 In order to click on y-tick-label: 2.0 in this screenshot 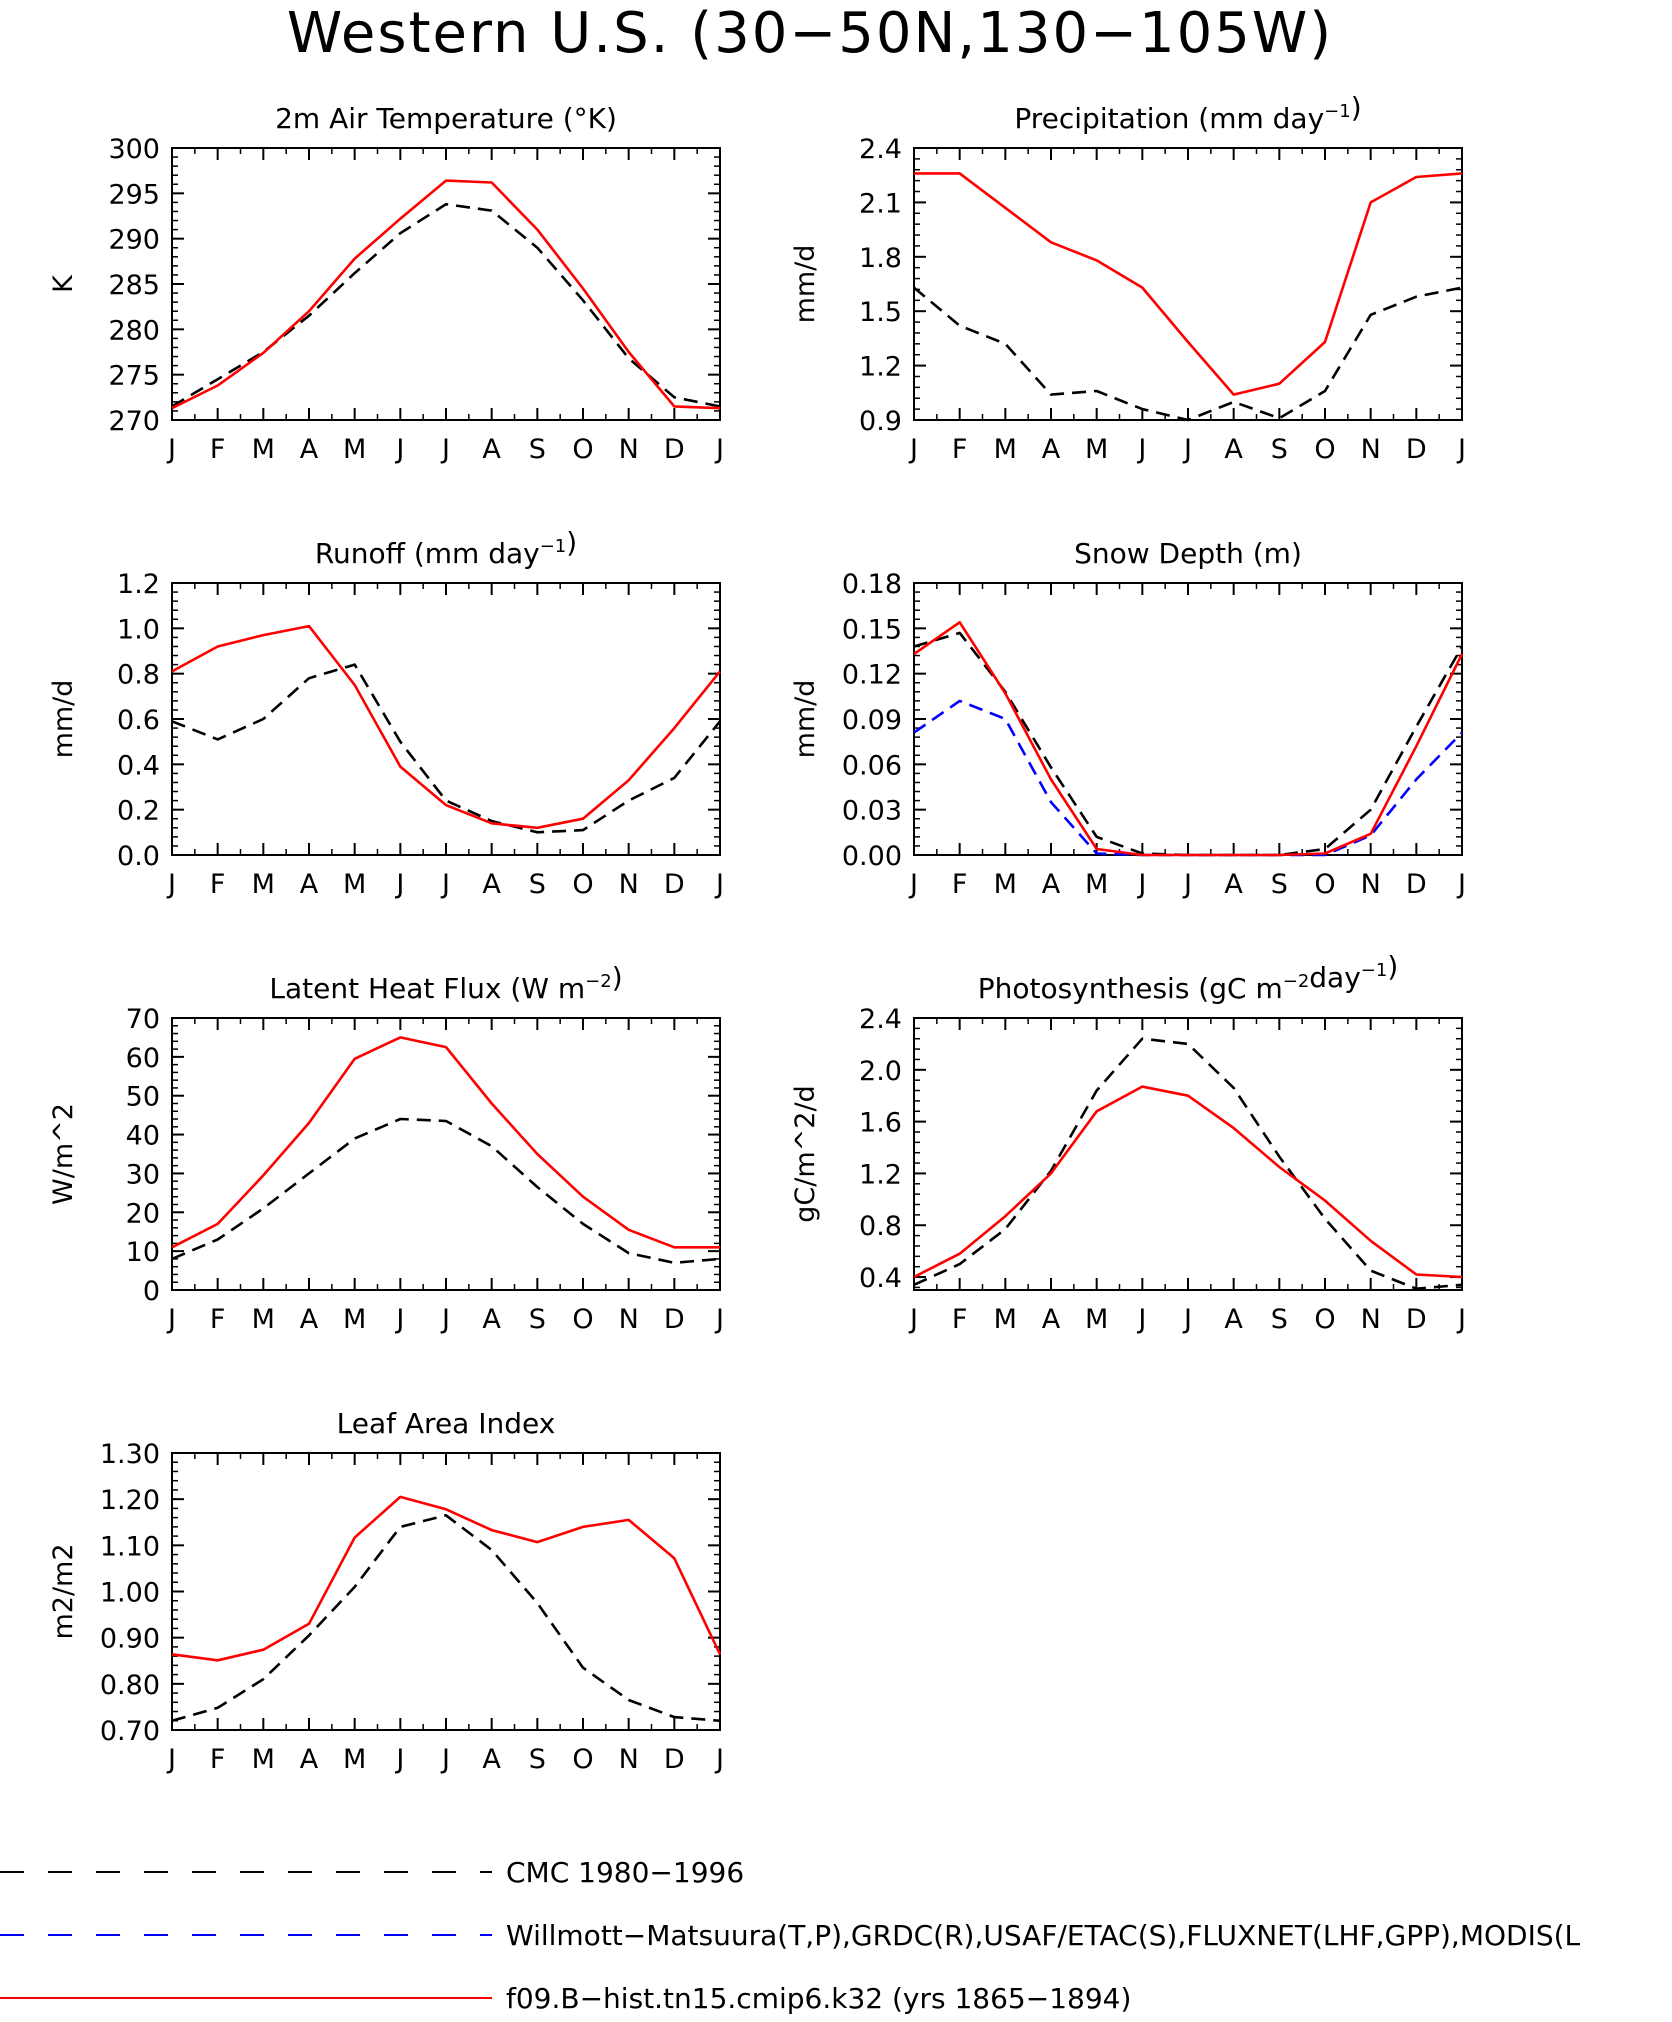, I will do `click(880, 1071)`.